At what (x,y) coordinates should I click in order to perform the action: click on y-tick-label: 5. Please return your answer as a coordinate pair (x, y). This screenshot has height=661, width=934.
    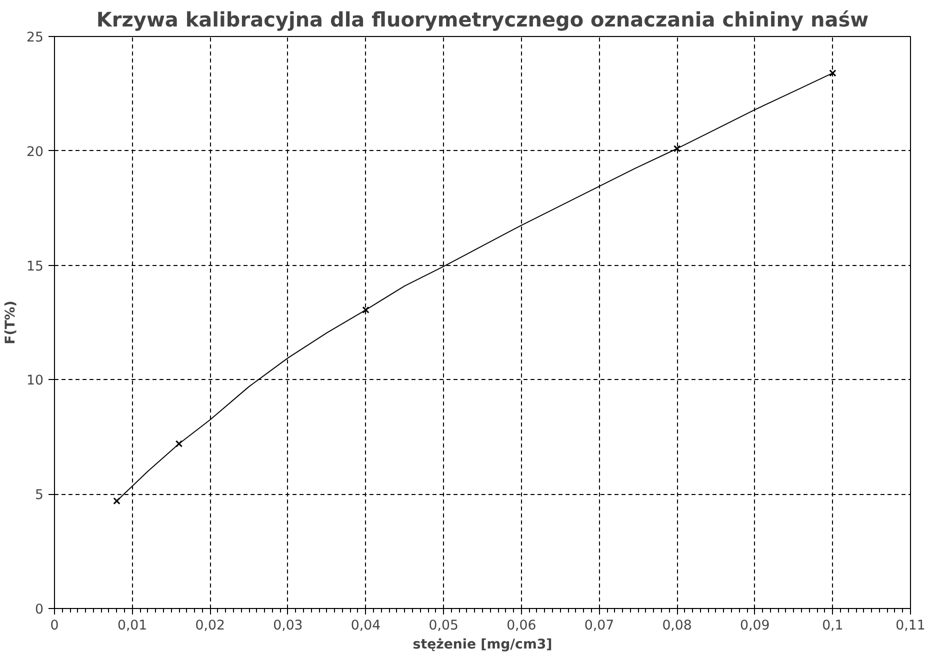
    Looking at the image, I should click on (39, 496).